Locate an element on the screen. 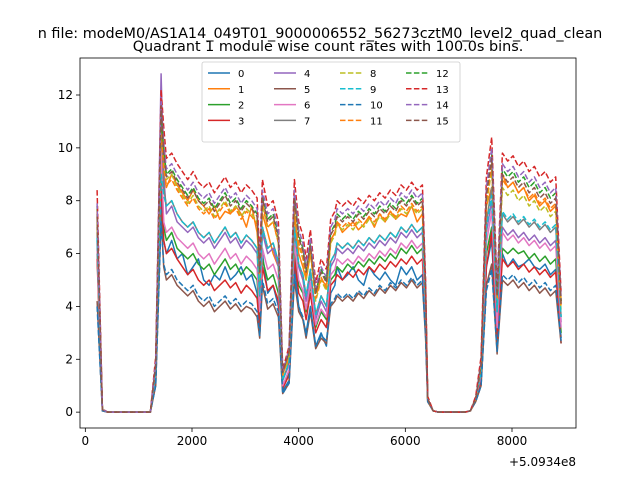 This screenshot has width=640, height=484. legend-label-6: 6 is located at coordinates (307, 106).